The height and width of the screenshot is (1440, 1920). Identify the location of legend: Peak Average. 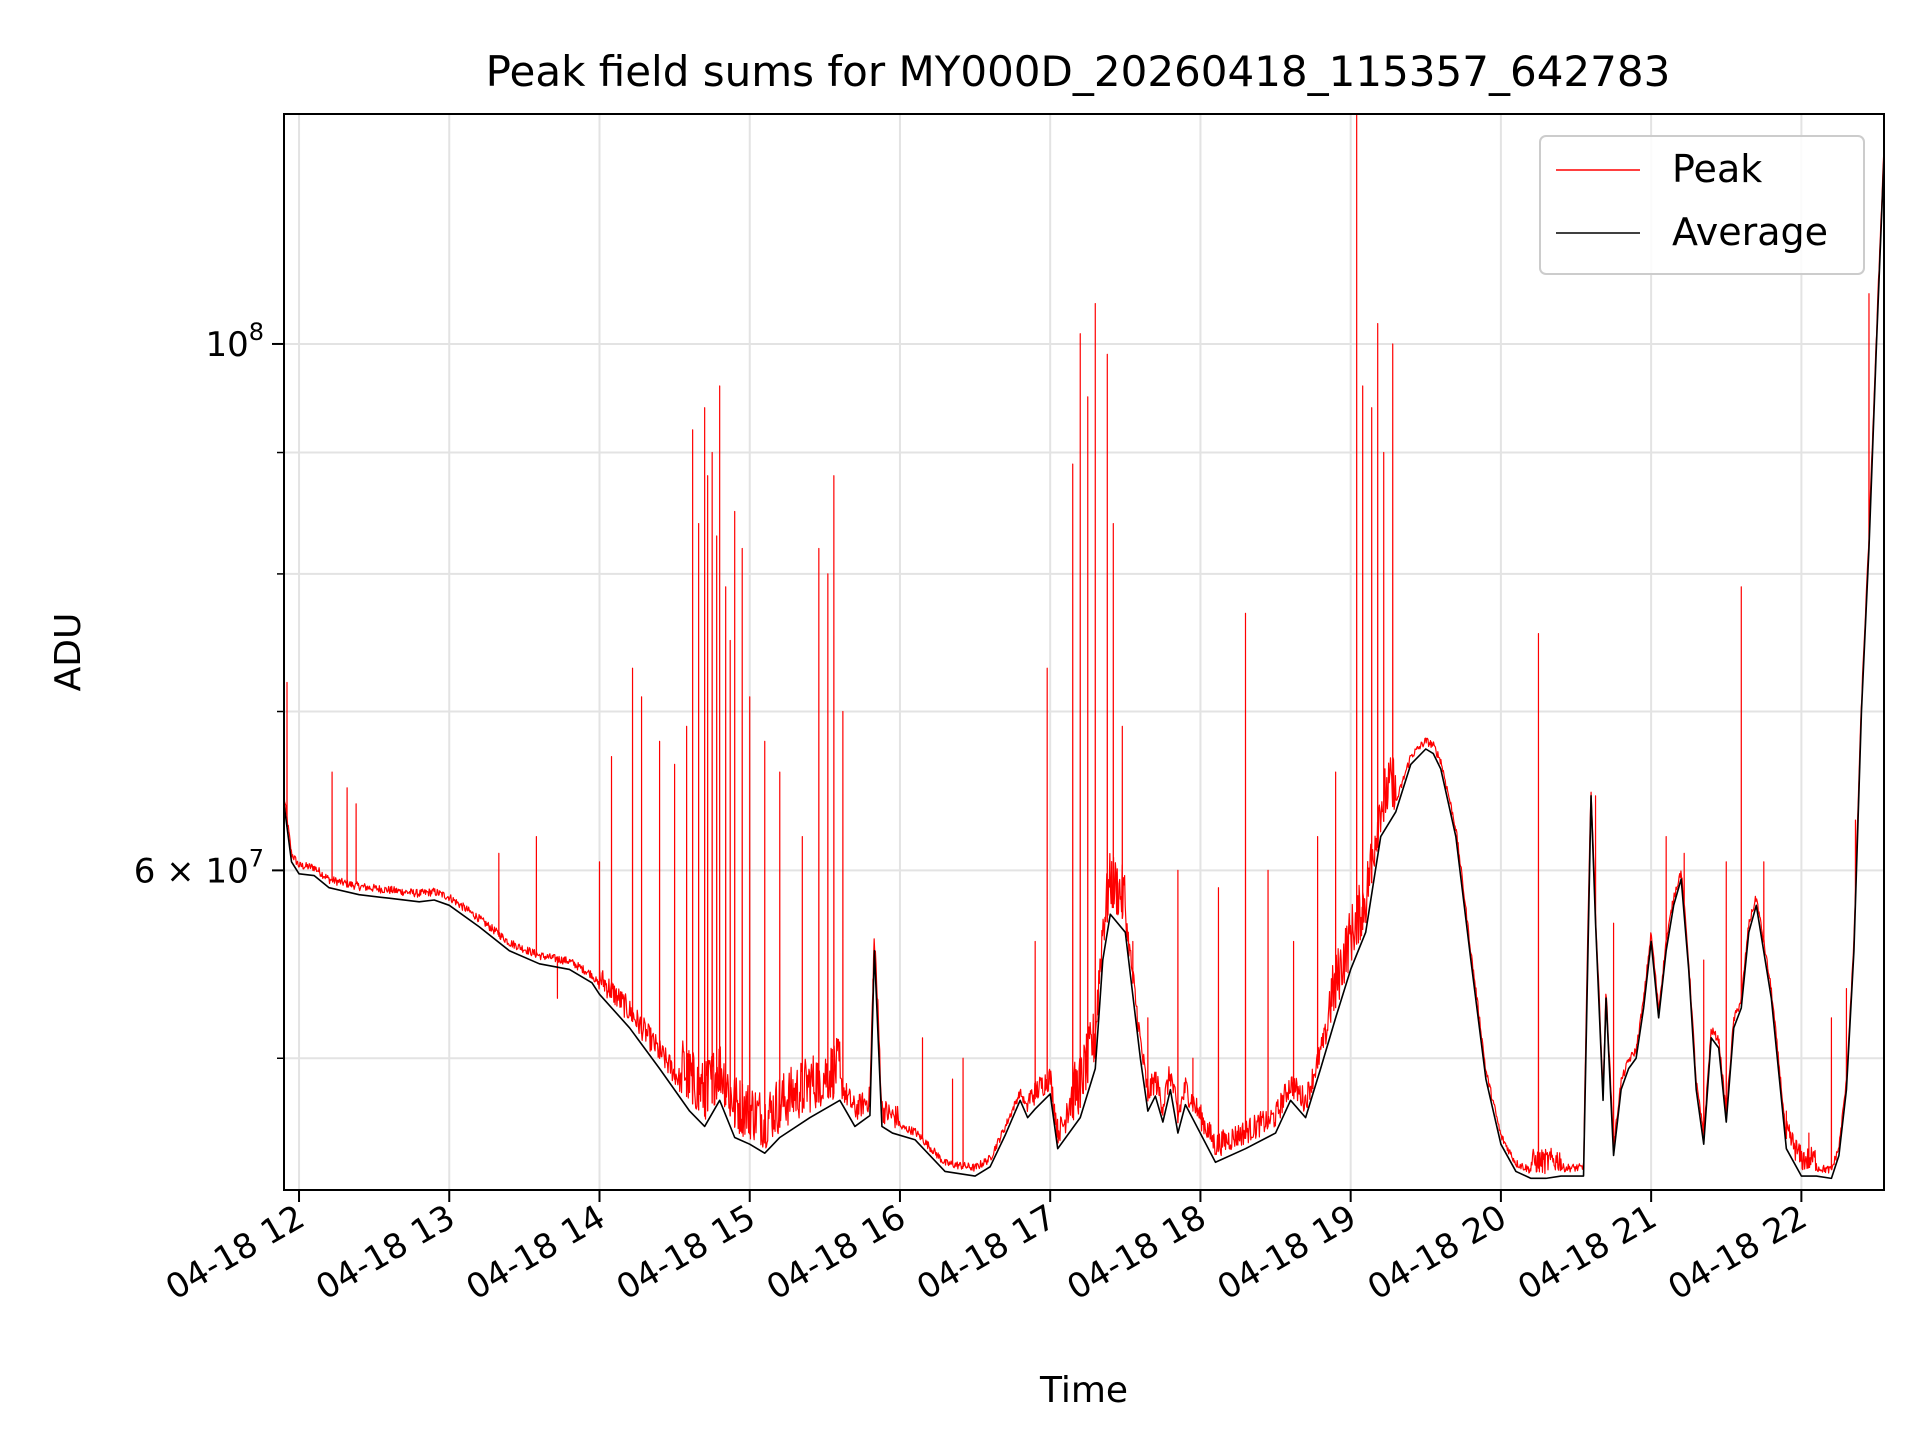
(1702, 205).